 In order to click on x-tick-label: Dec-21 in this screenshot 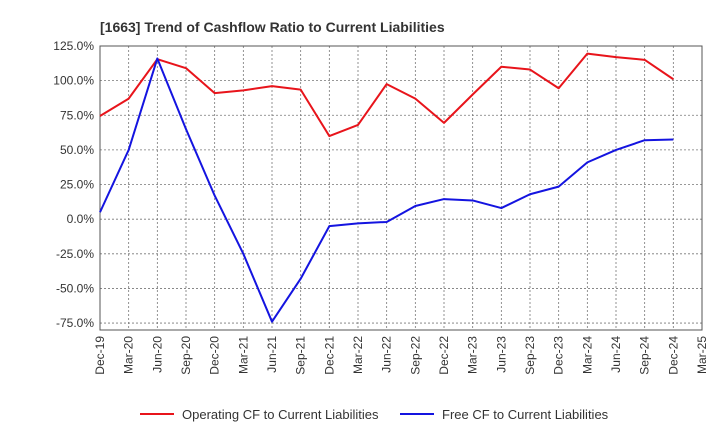, I will do `click(329, 355)`.